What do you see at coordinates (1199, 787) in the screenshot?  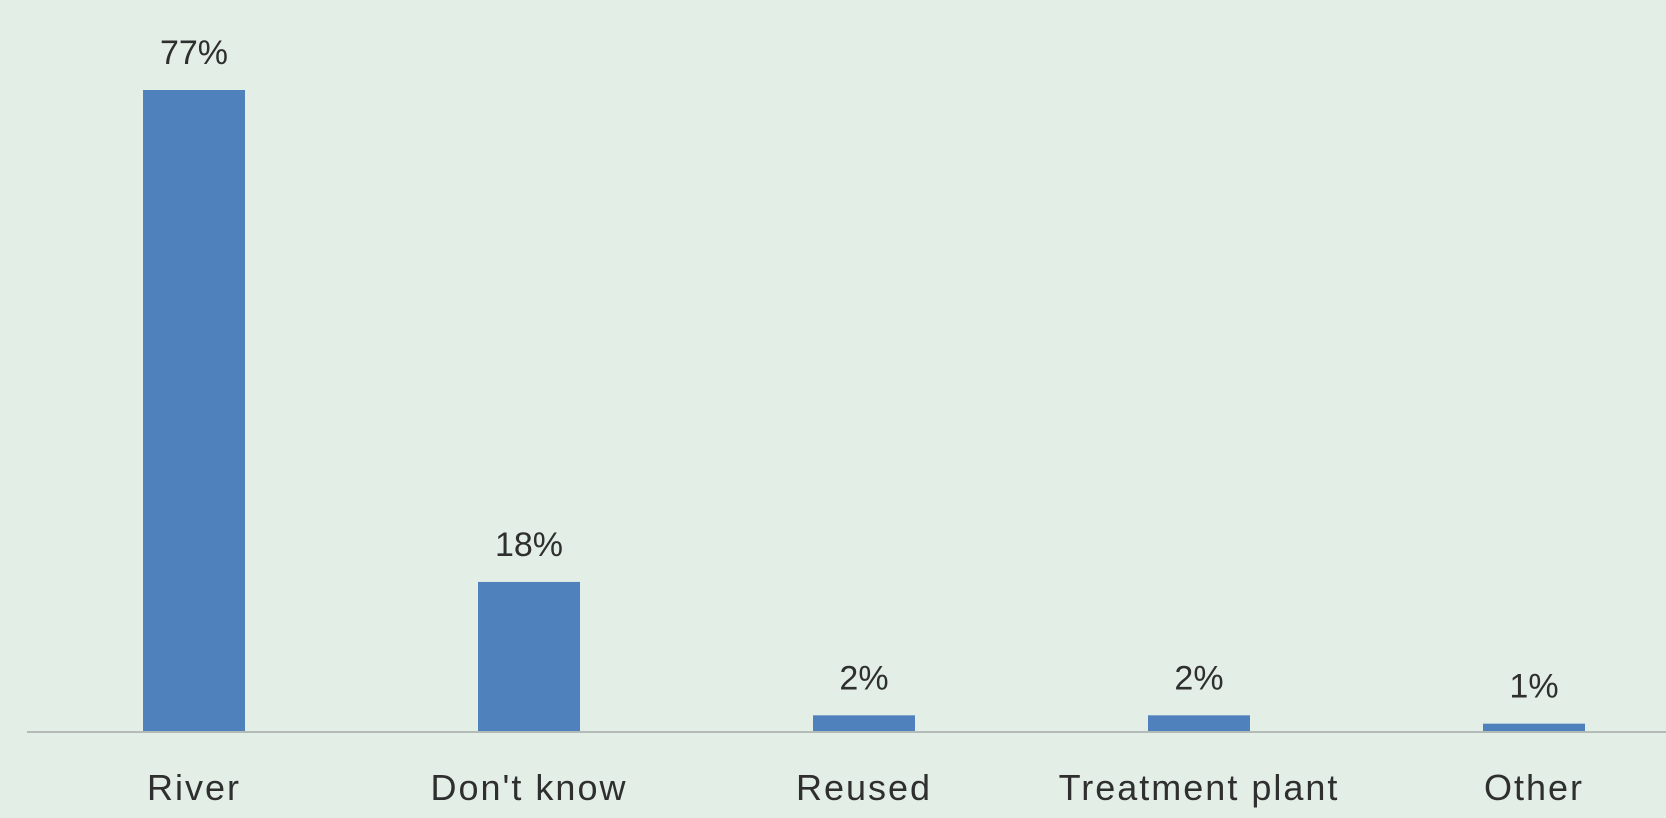 I see `category-label-3: Treatment plant` at bounding box center [1199, 787].